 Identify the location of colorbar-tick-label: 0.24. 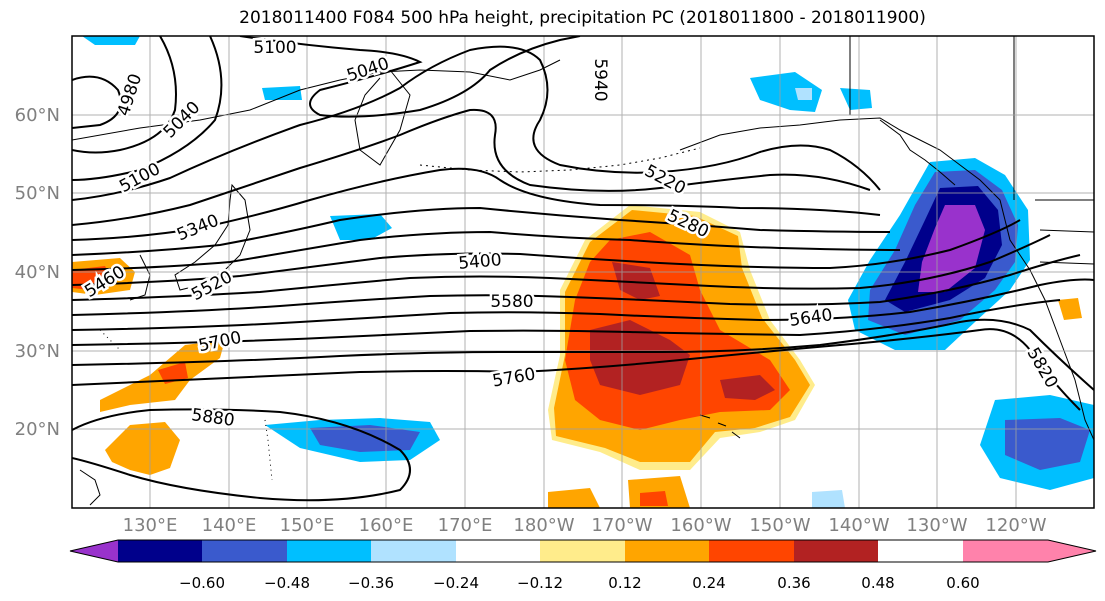
(708, 583).